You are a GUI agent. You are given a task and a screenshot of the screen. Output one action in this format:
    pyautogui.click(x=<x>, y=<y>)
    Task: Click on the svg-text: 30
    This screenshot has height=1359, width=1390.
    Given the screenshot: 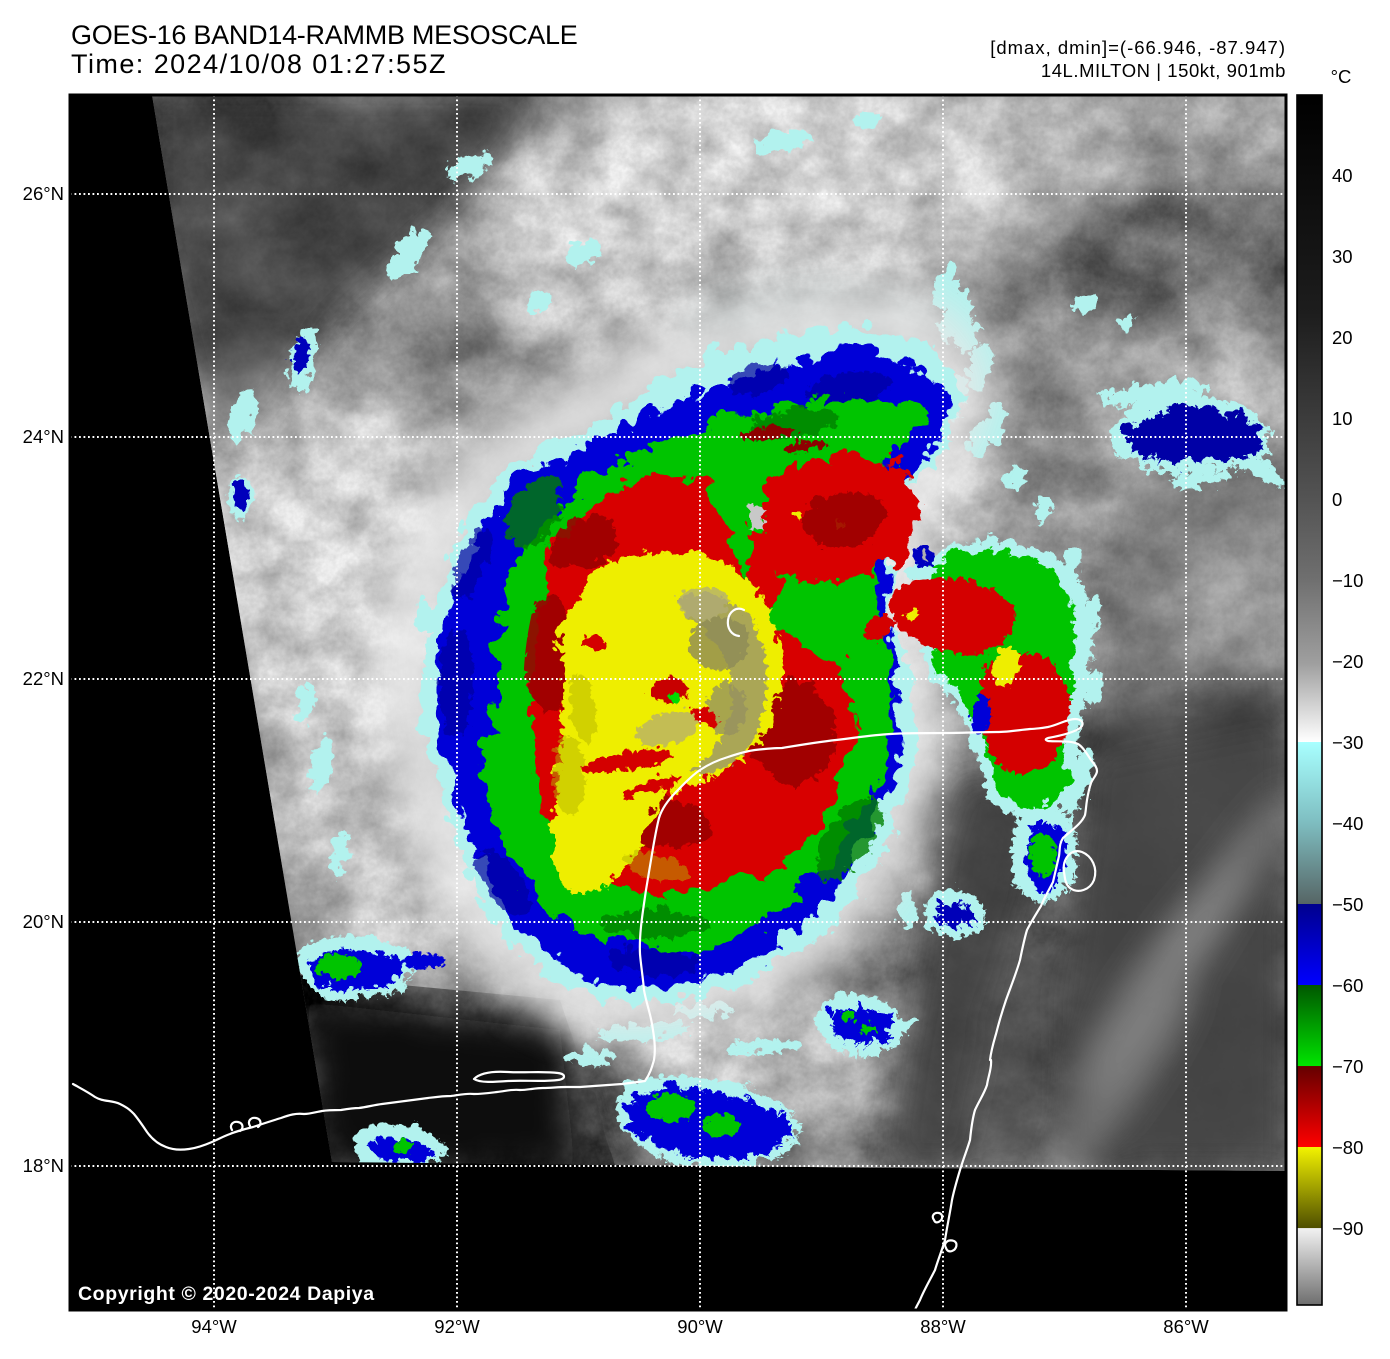 What is the action you would take?
    pyautogui.click(x=1342, y=256)
    